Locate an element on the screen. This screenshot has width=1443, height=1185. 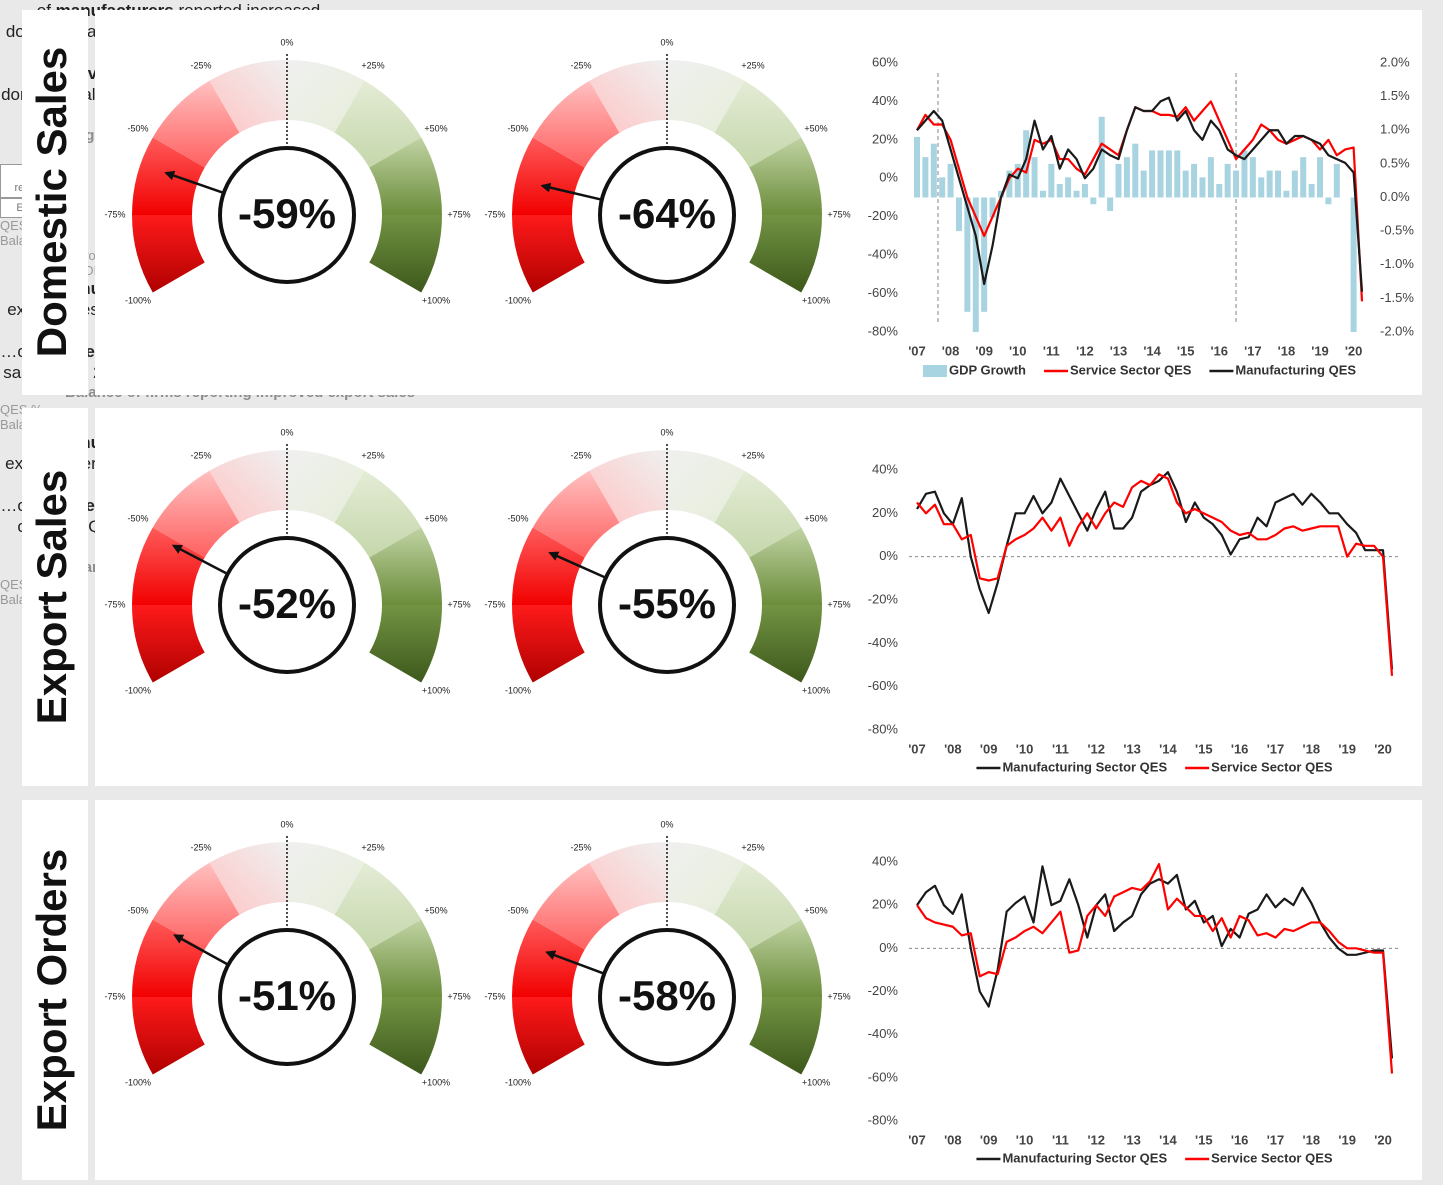
x-tick-label: '17 is located at coordinates (1276, 1139).